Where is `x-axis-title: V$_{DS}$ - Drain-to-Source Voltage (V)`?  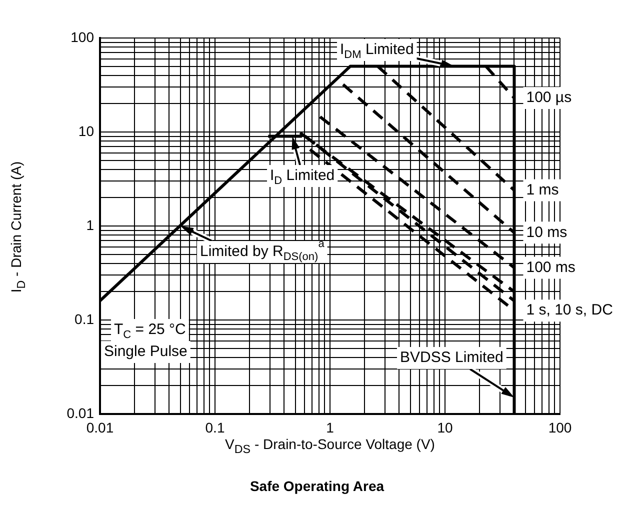 x-axis-title: V$_{DS}$ - Drain-to-Source Voltage (V) is located at coordinates (330, 446).